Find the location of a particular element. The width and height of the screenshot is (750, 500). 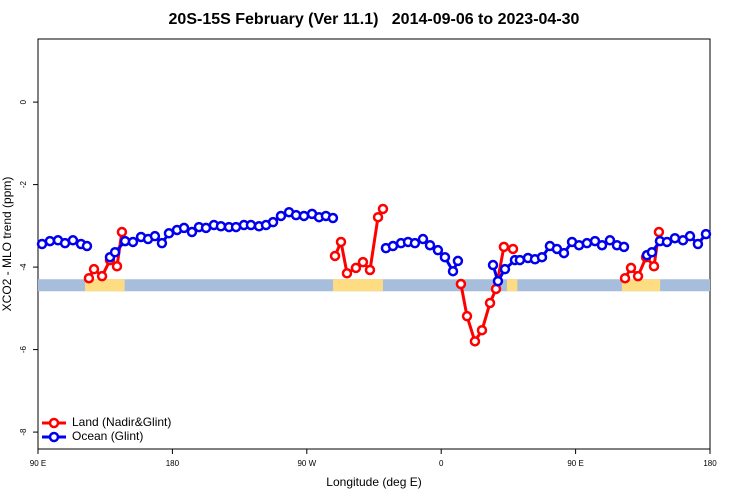

y-tick-label: -8 is located at coordinates (23, 432).